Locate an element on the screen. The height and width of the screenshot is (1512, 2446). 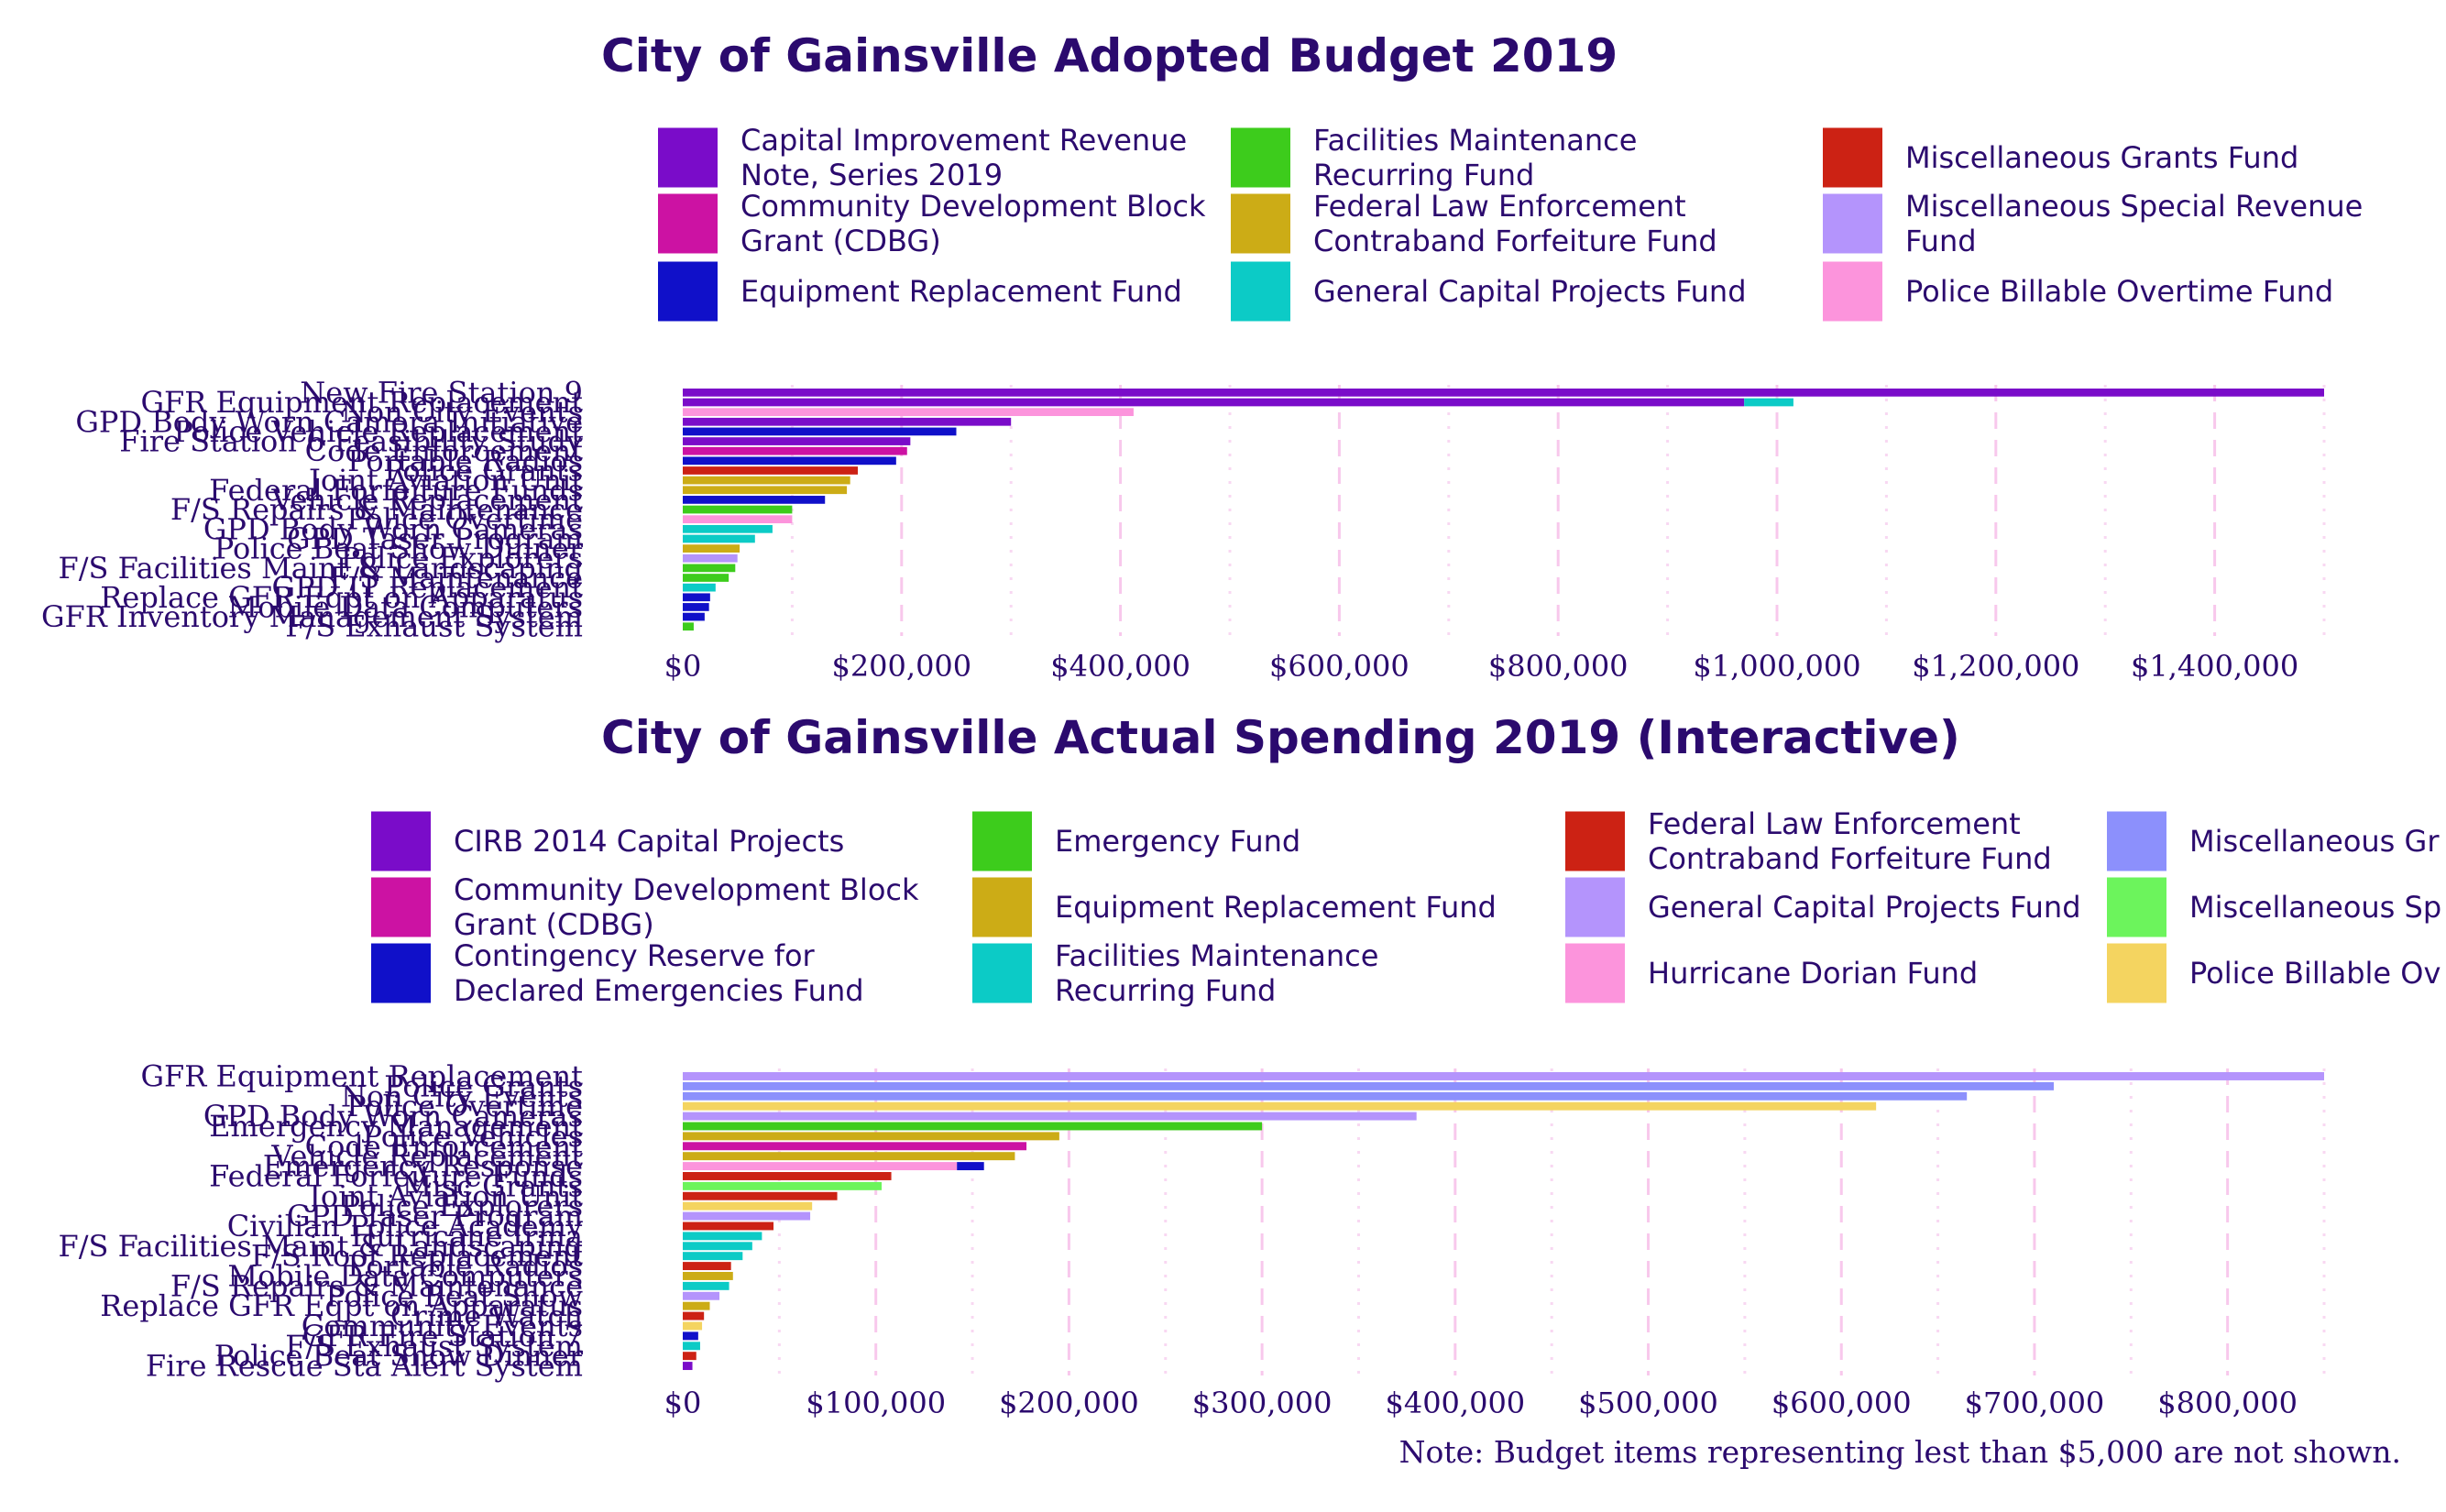
category-label: Police Vehicle Replacement is located at coordinates (378, 431).